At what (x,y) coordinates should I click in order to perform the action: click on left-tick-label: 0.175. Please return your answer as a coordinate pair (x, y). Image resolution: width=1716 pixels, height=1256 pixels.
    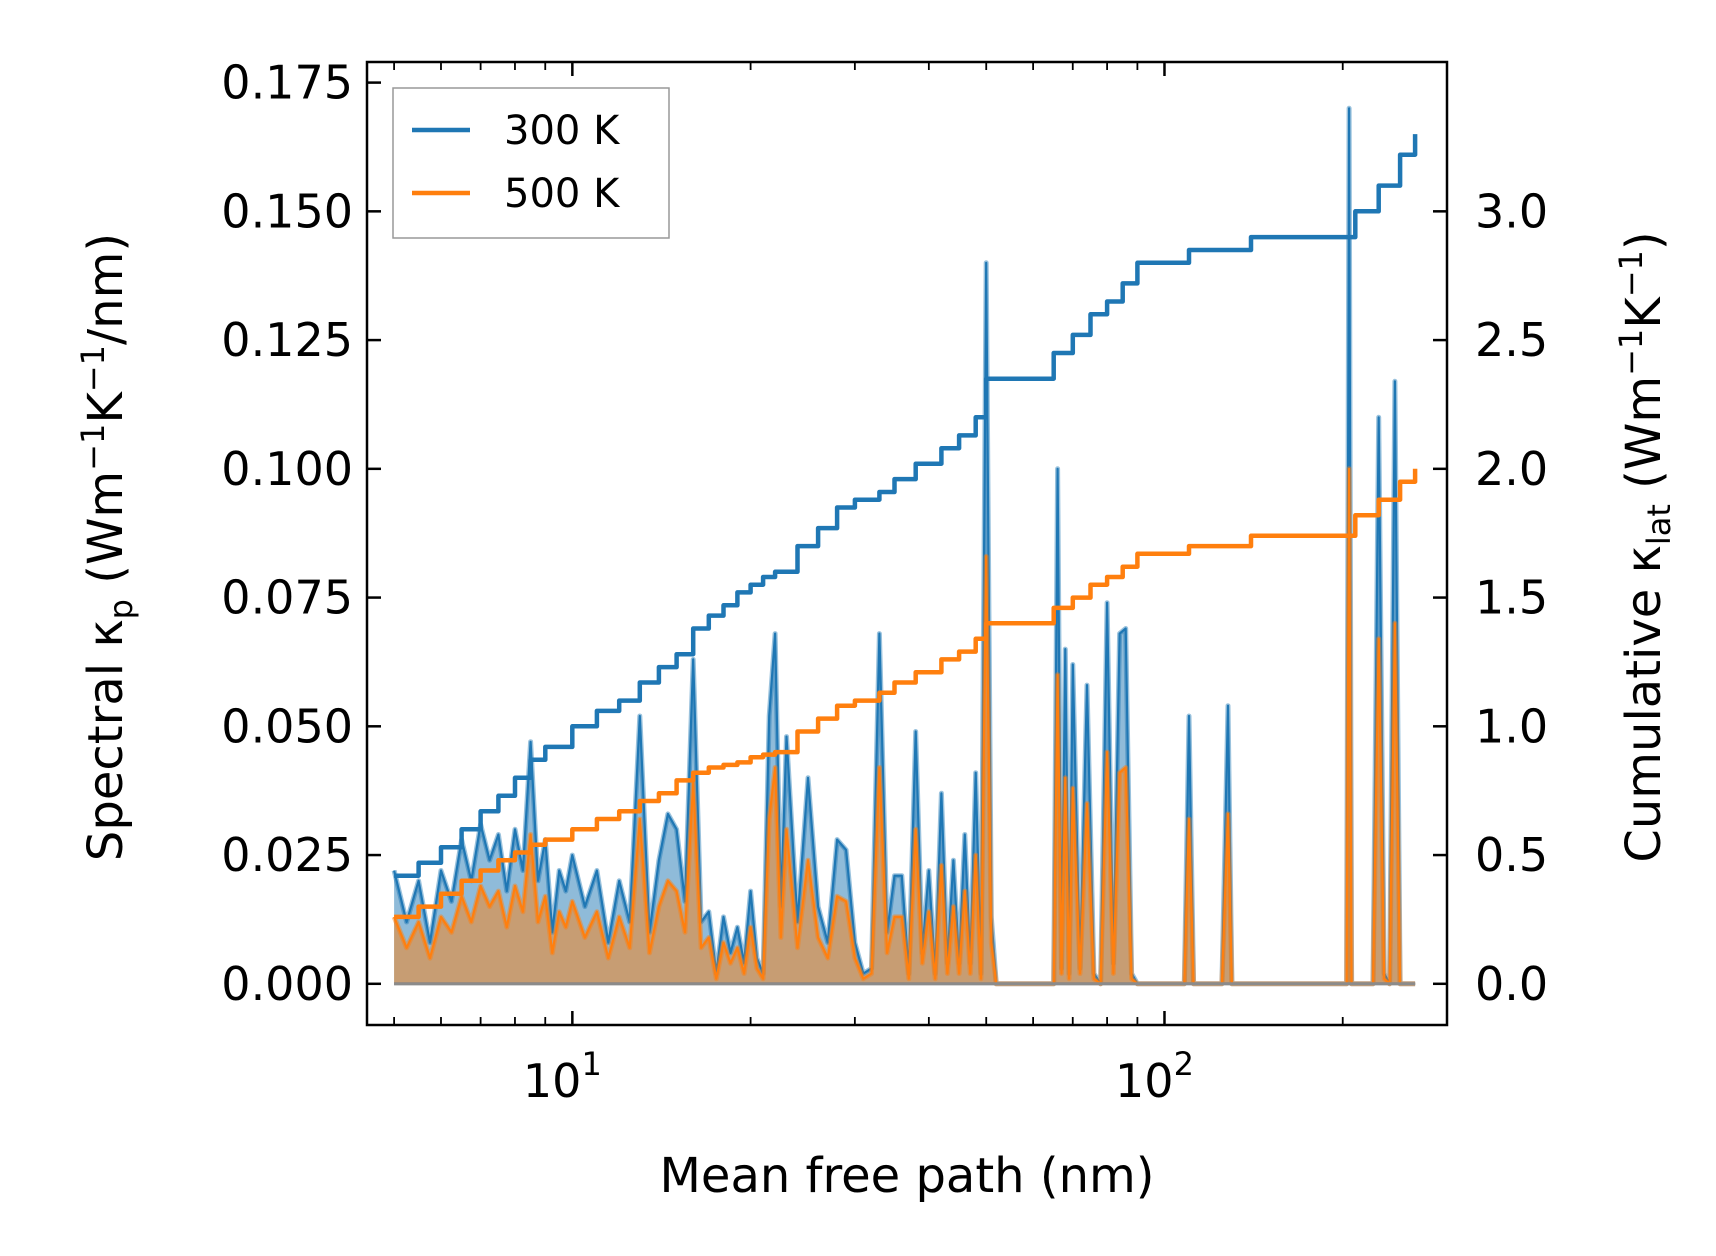
    Looking at the image, I should click on (287, 83).